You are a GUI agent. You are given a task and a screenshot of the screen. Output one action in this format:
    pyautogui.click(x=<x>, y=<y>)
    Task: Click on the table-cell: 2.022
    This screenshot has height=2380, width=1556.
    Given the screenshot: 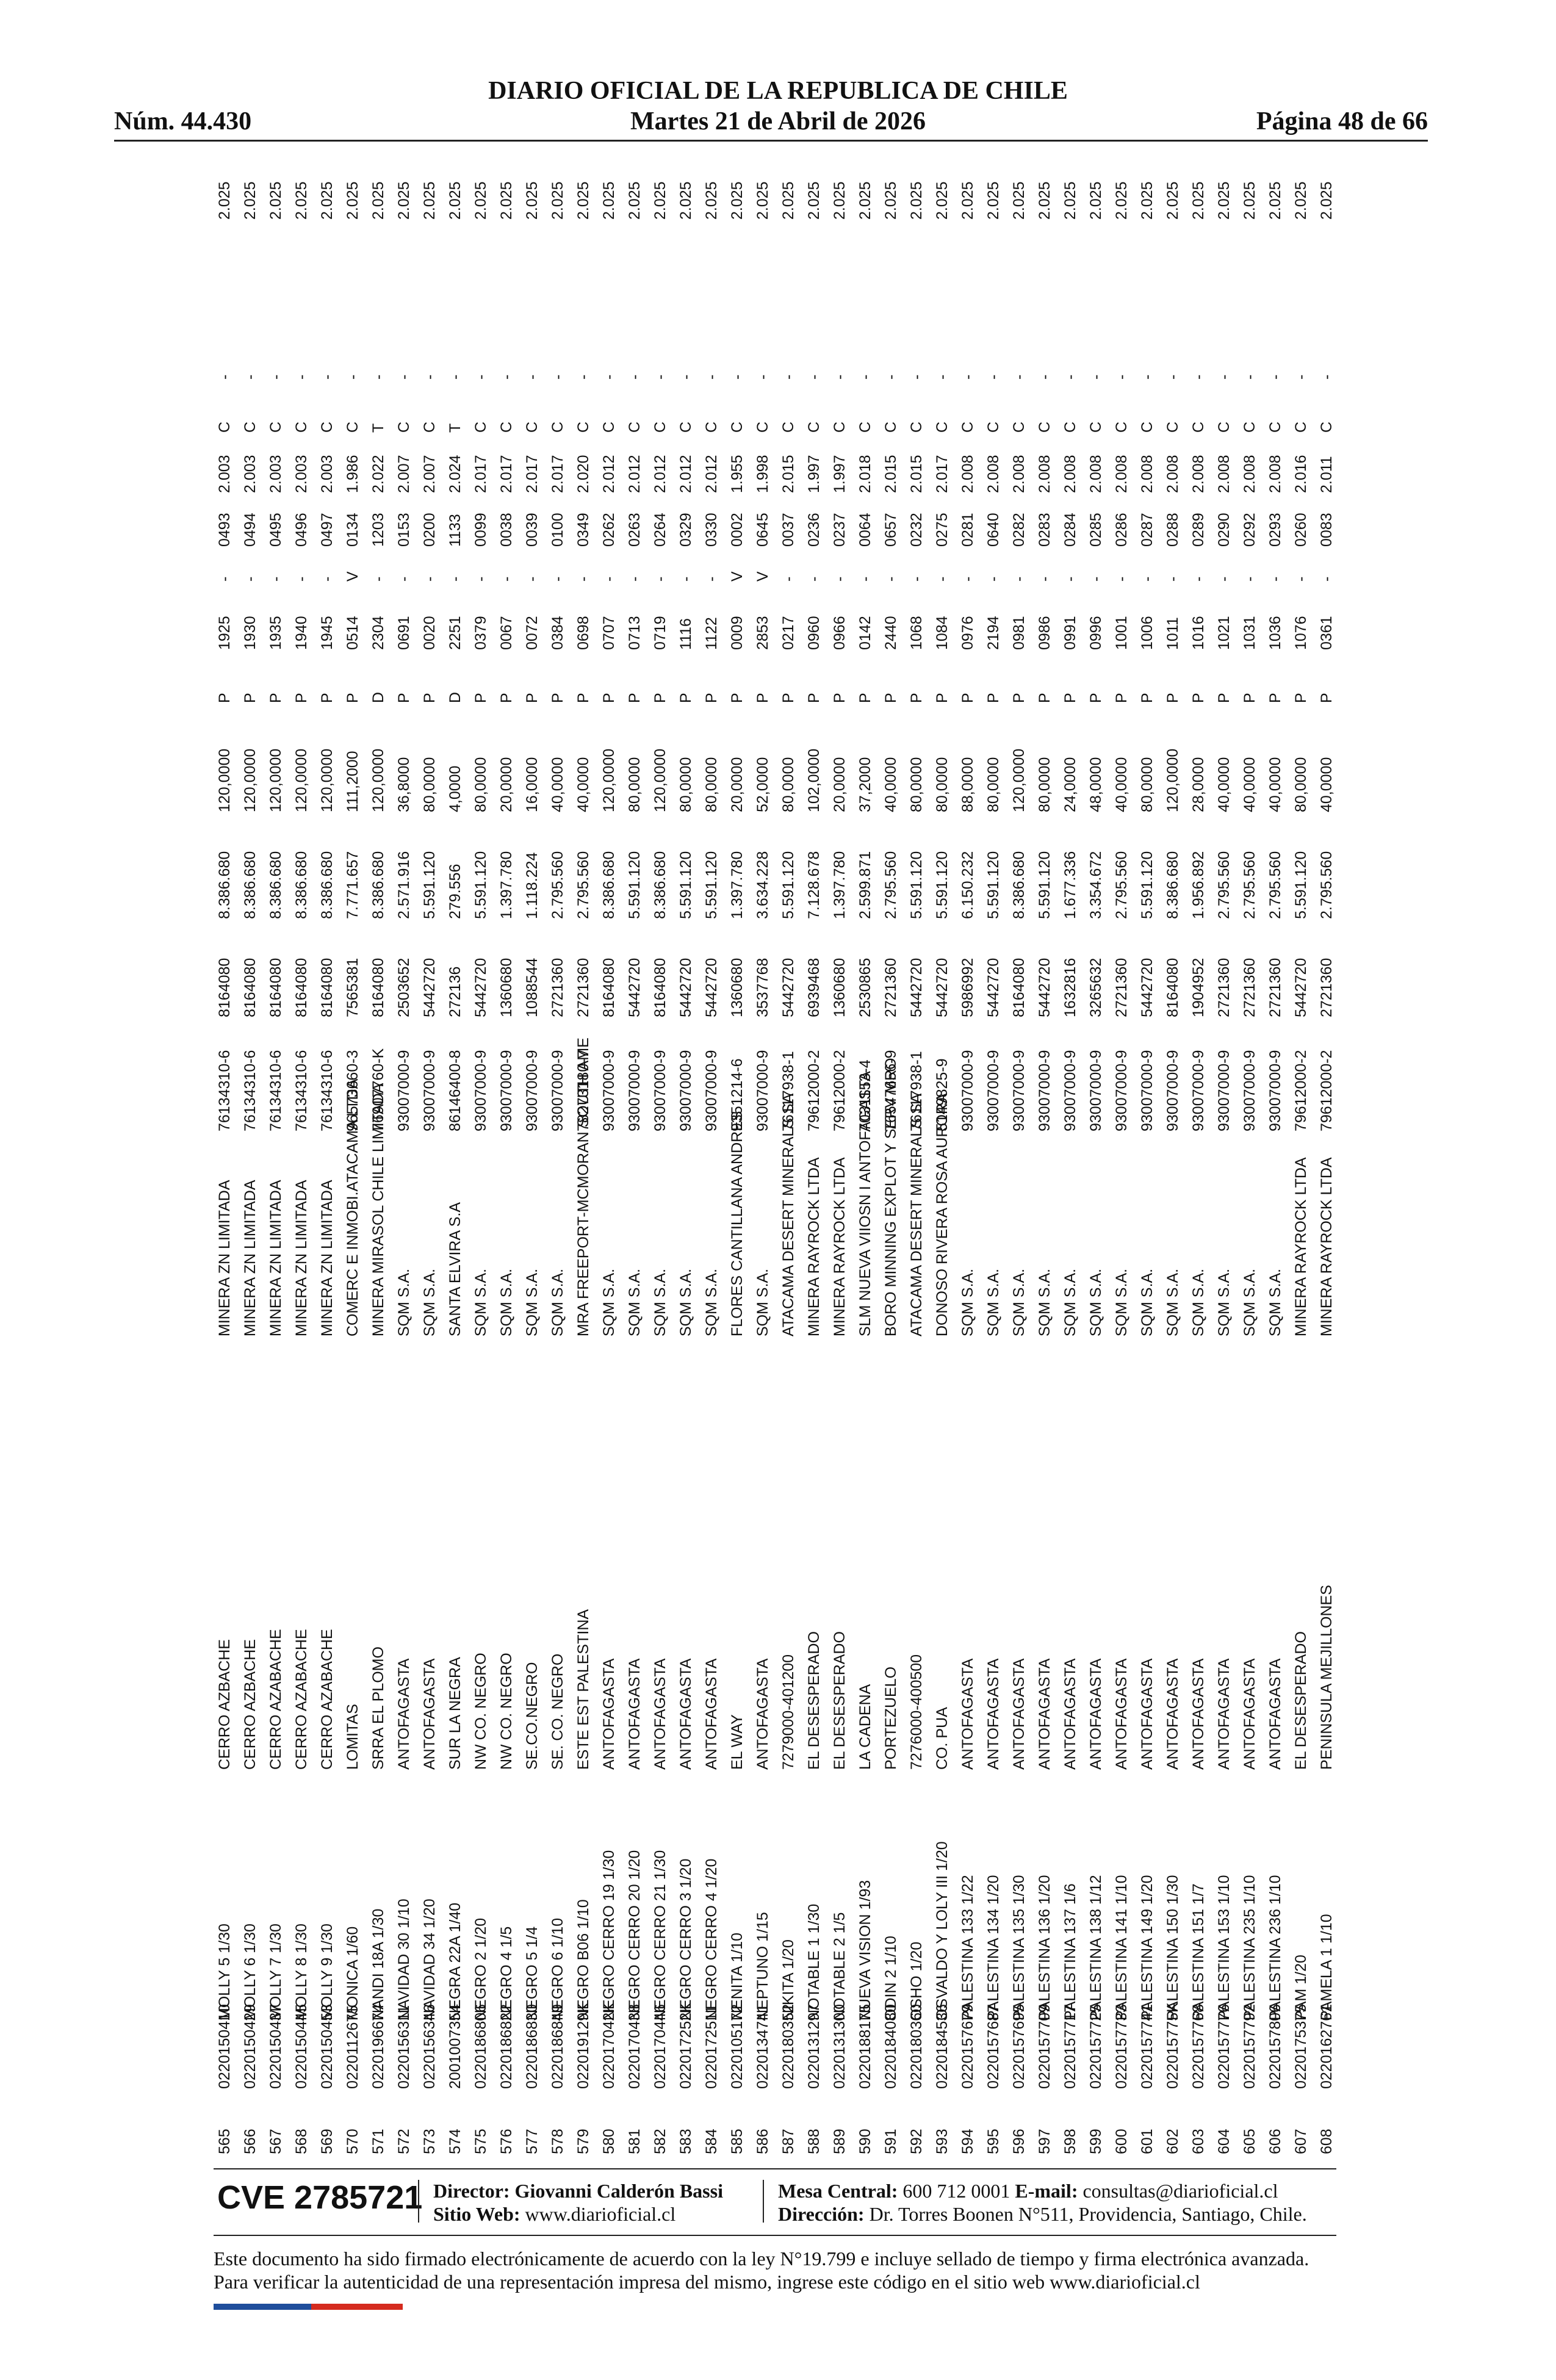 What is the action you would take?
    pyautogui.click(x=378, y=474)
    